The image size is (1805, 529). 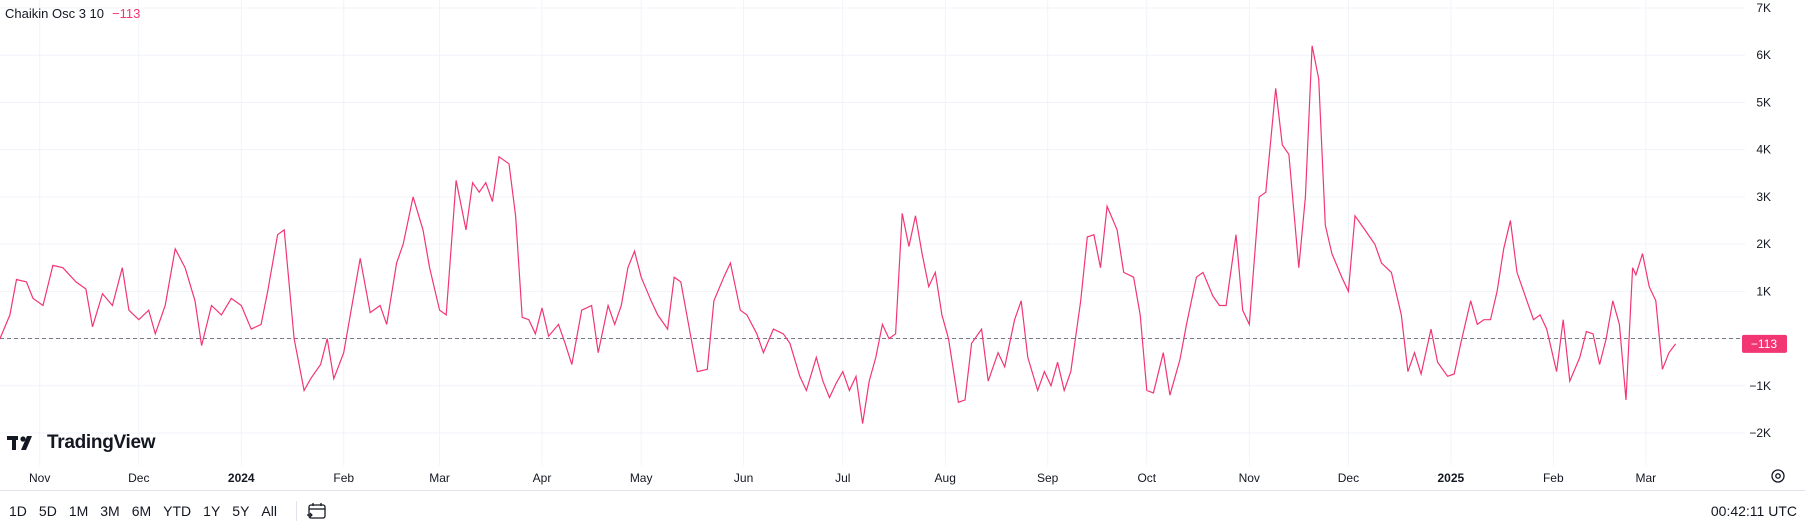 I want to click on range-button-6m: 6M, so click(x=141, y=511).